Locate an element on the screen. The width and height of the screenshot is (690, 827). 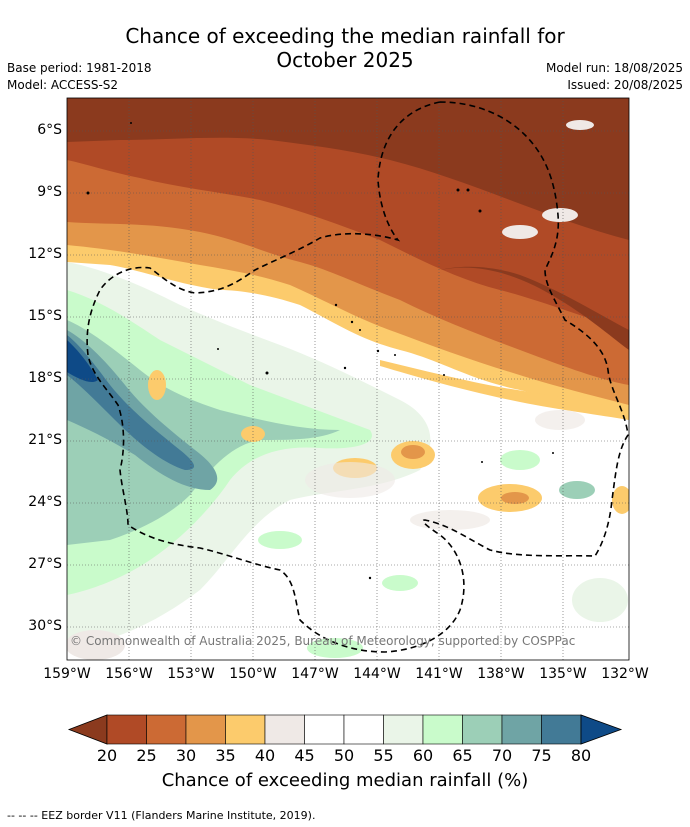
longitude-label: 138°W is located at coordinates (501, 674).